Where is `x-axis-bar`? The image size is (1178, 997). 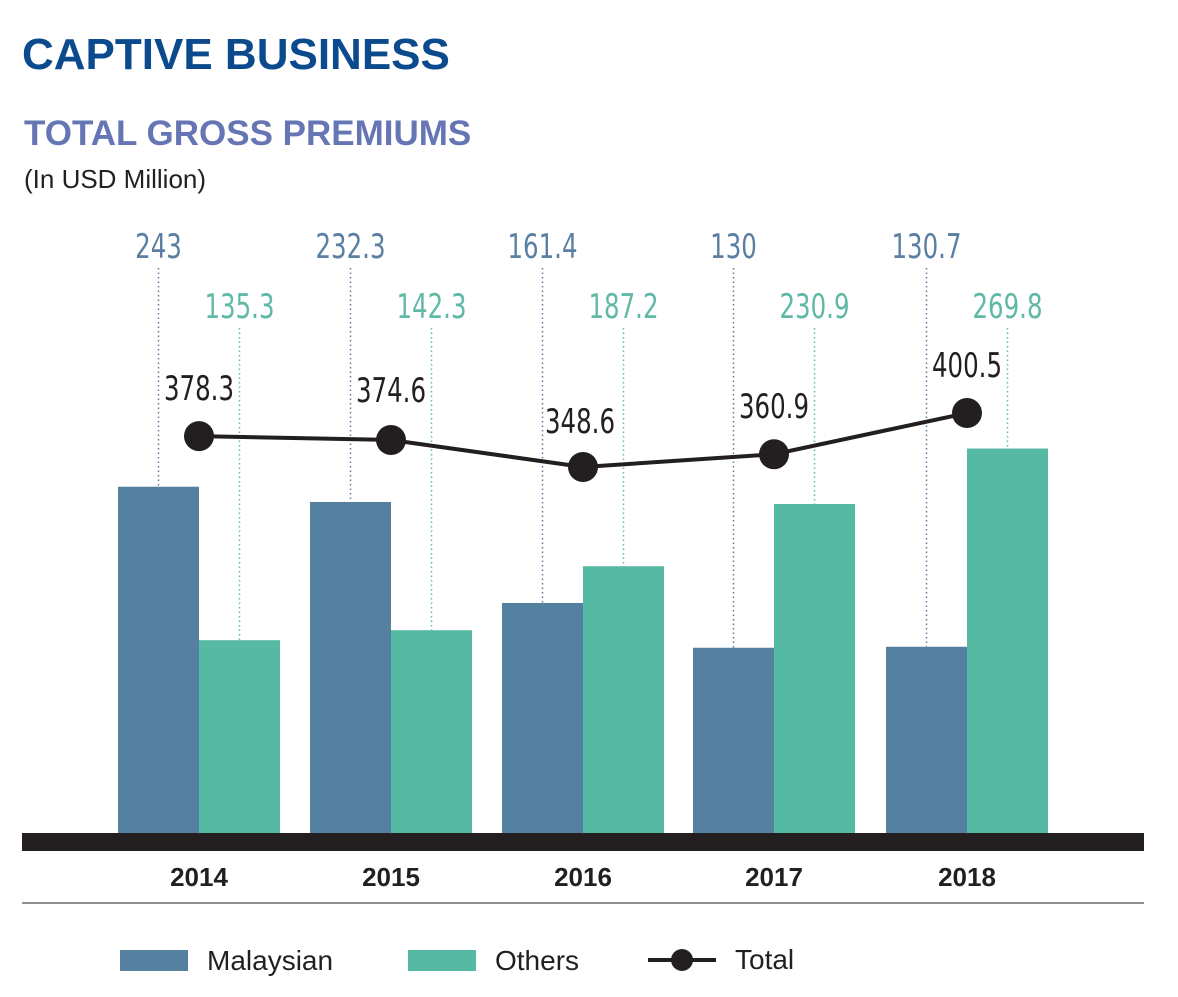
x-axis-bar is located at coordinates (583, 842).